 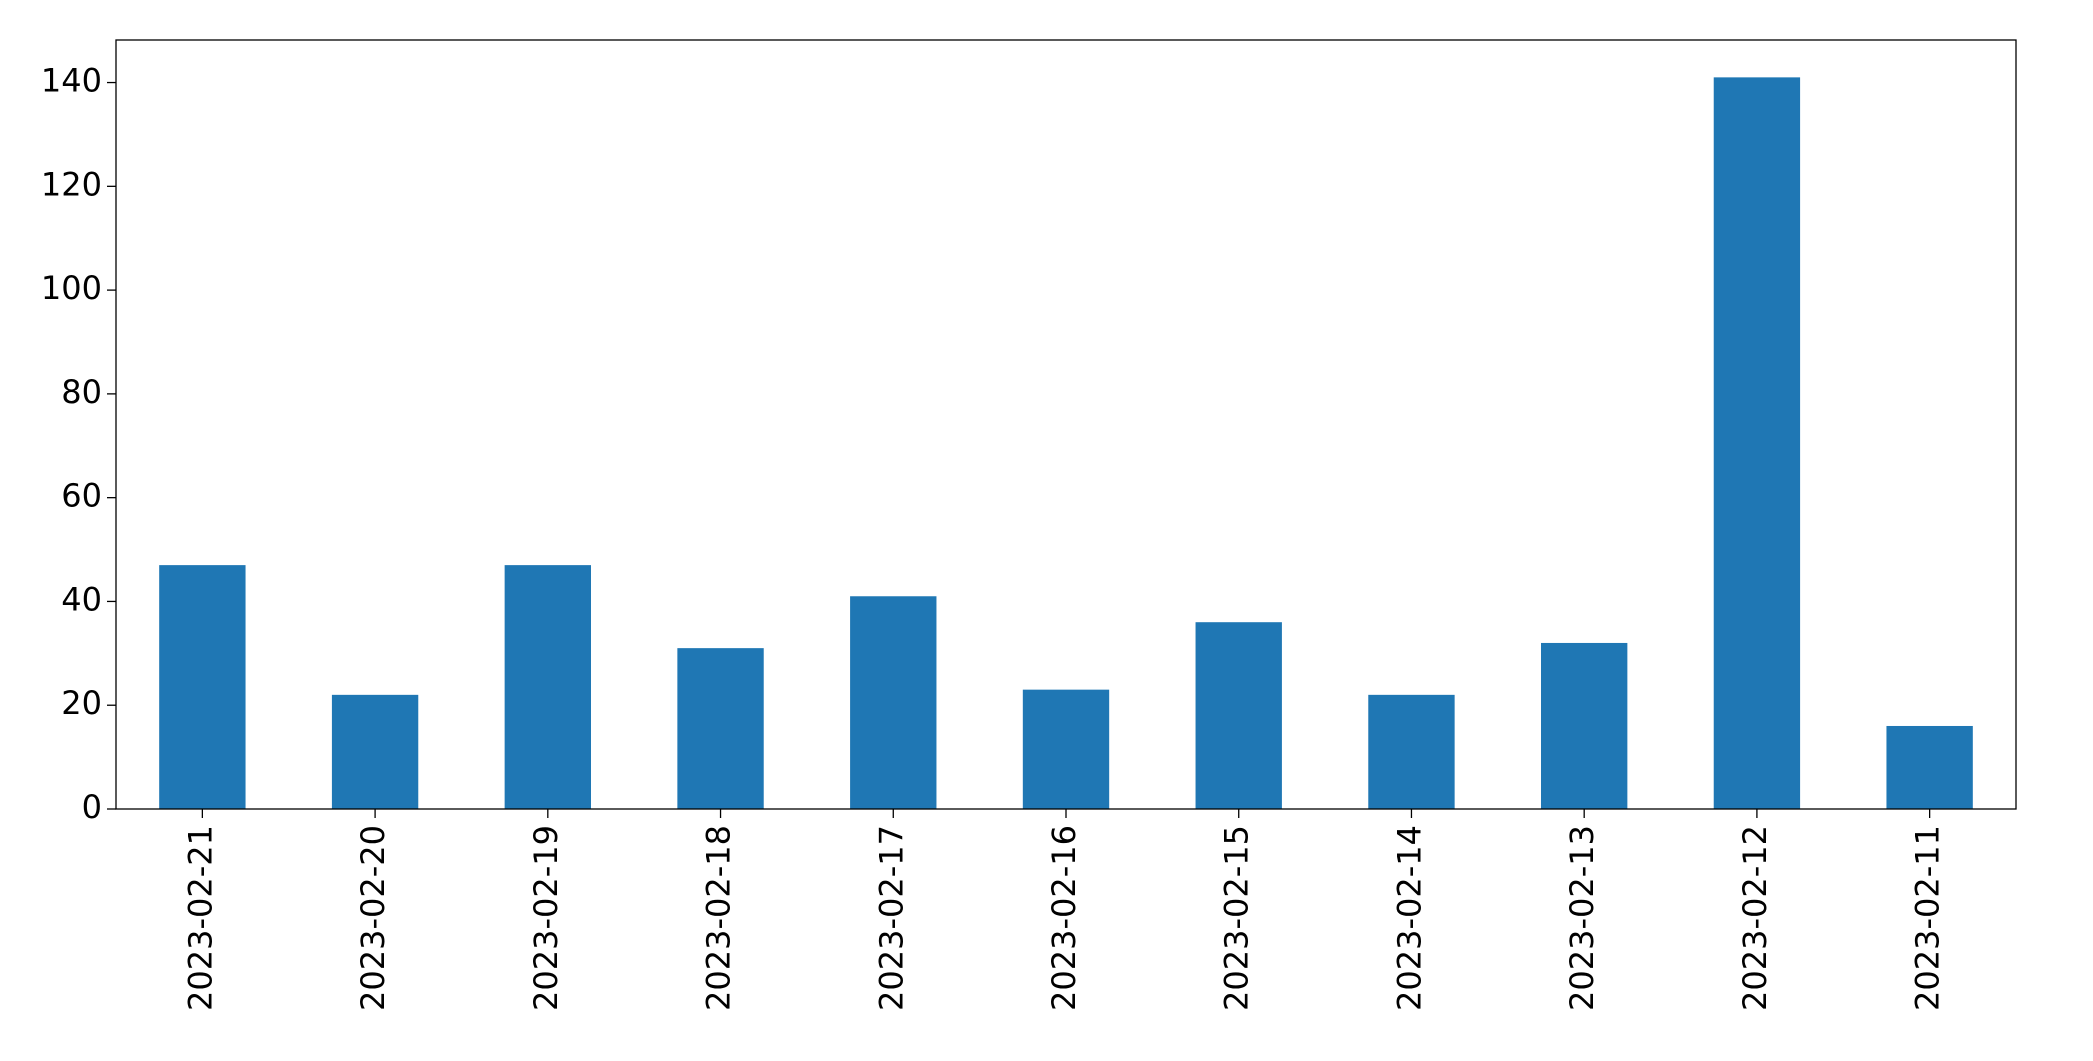 What do you see at coordinates (1409, 918) in the screenshot?
I see `x-tick-label: 2023-02-14` at bounding box center [1409, 918].